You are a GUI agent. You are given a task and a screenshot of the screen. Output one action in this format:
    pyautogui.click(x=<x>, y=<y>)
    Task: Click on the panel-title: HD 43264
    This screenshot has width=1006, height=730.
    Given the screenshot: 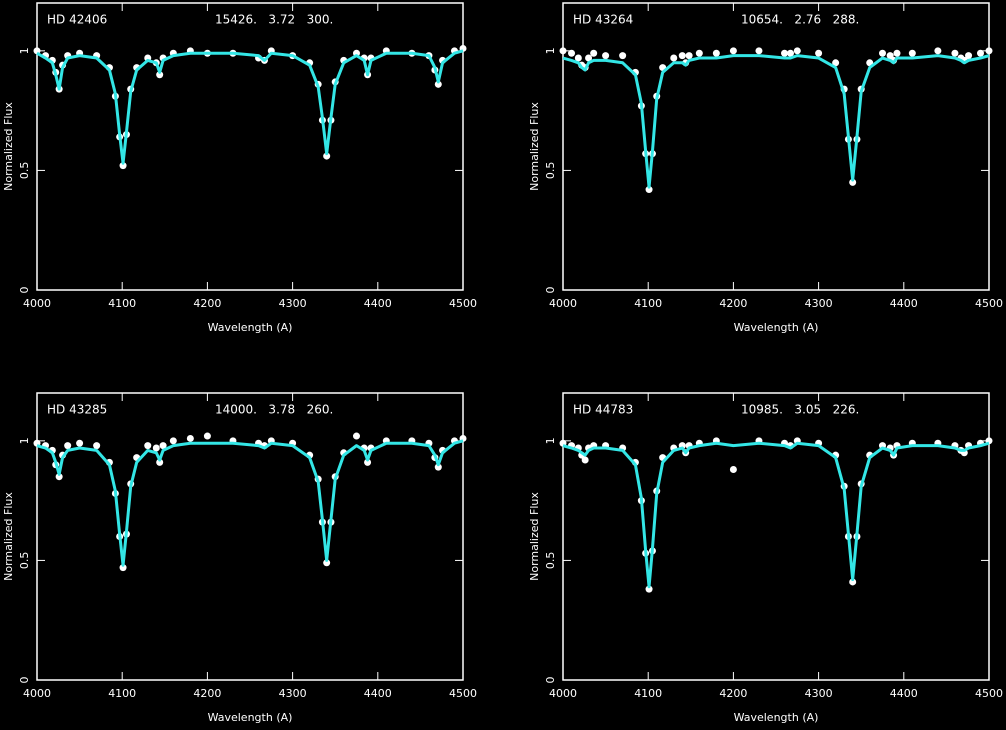 What is the action you would take?
    pyautogui.click(x=603, y=20)
    